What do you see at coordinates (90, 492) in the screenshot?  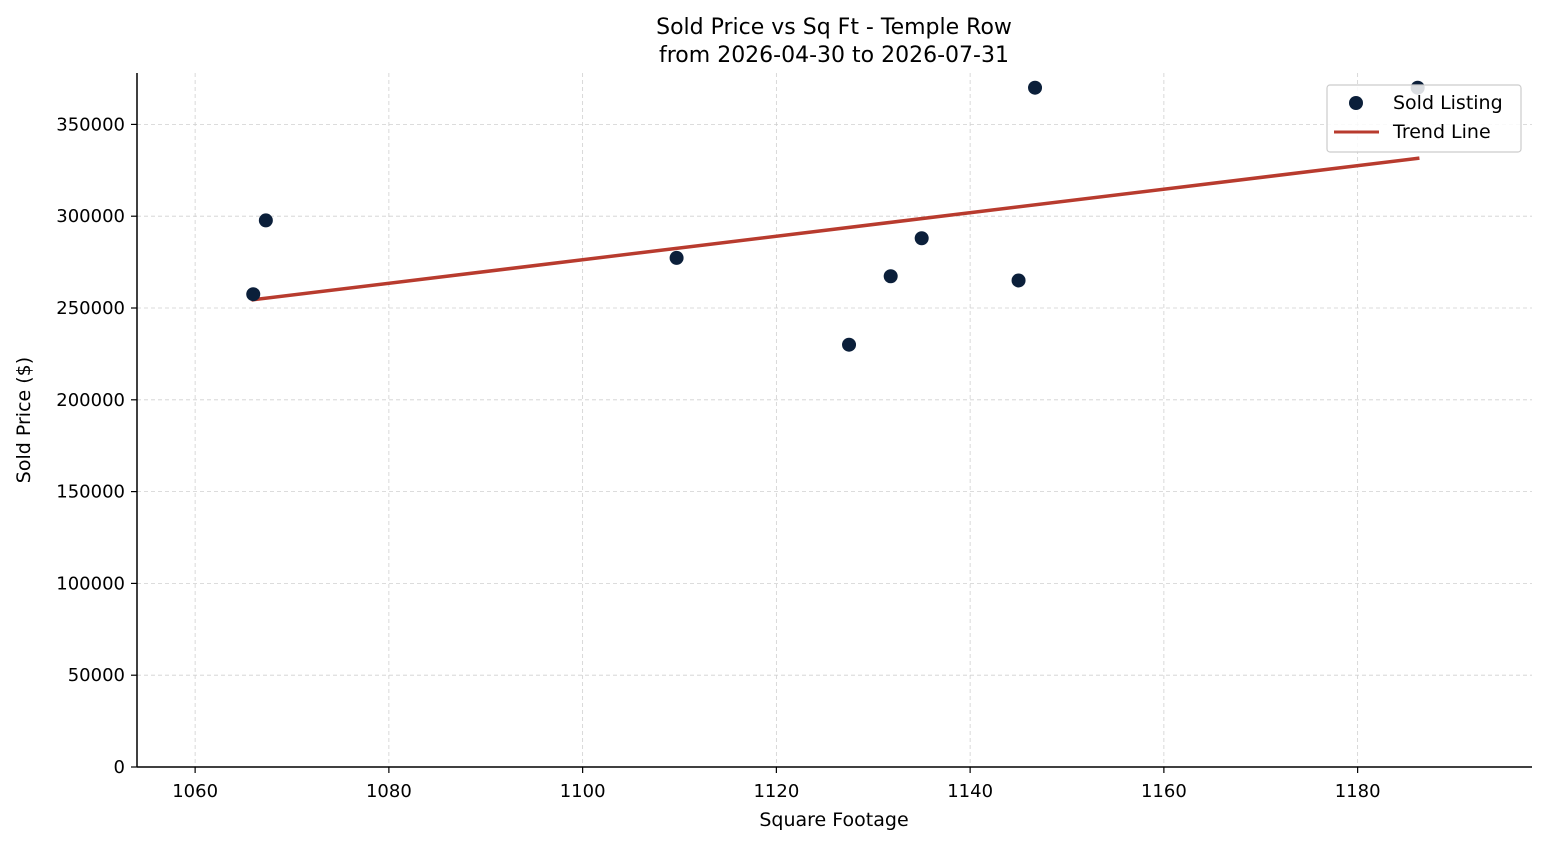 I see `y-tick-label: 150000` at bounding box center [90, 492].